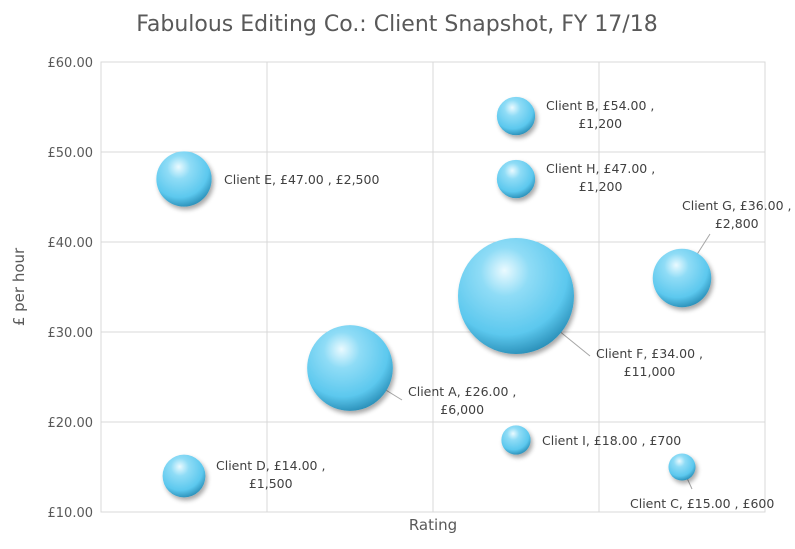  I want to click on bubble-client-h, so click(516, 179).